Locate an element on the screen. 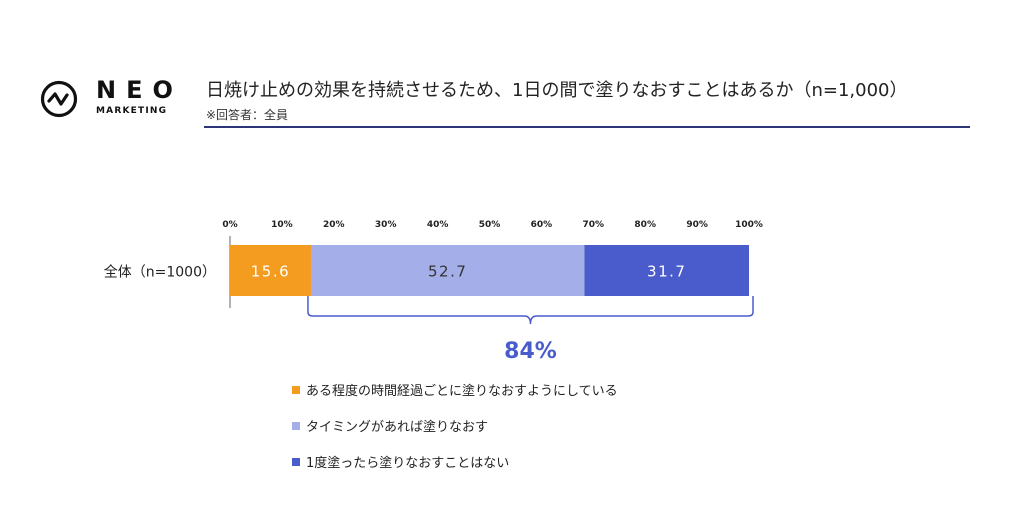  category-label: 全体（n=1000） is located at coordinates (160, 272).